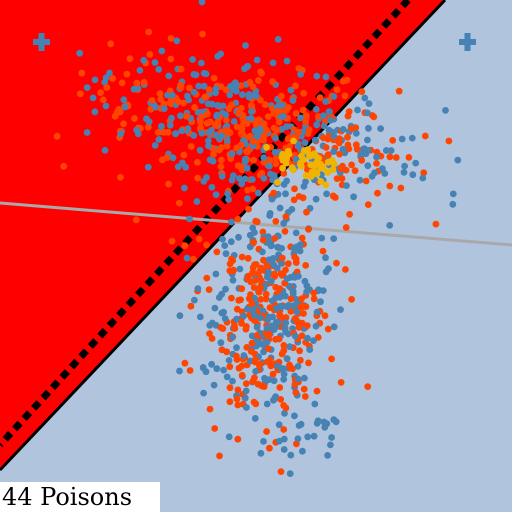  I want to click on plus-icon, so click(467, 42).